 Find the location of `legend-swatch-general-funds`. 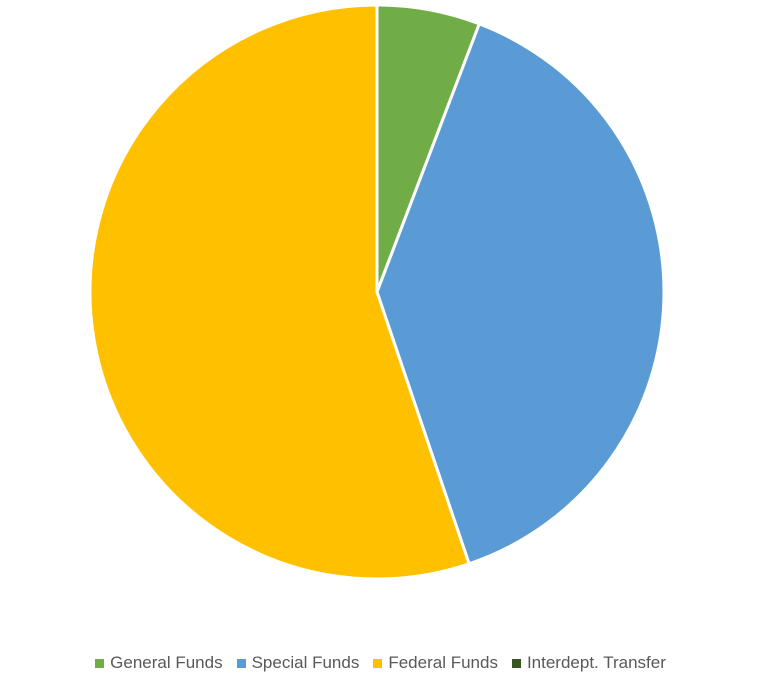

legend-swatch-general-funds is located at coordinates (100, 663).